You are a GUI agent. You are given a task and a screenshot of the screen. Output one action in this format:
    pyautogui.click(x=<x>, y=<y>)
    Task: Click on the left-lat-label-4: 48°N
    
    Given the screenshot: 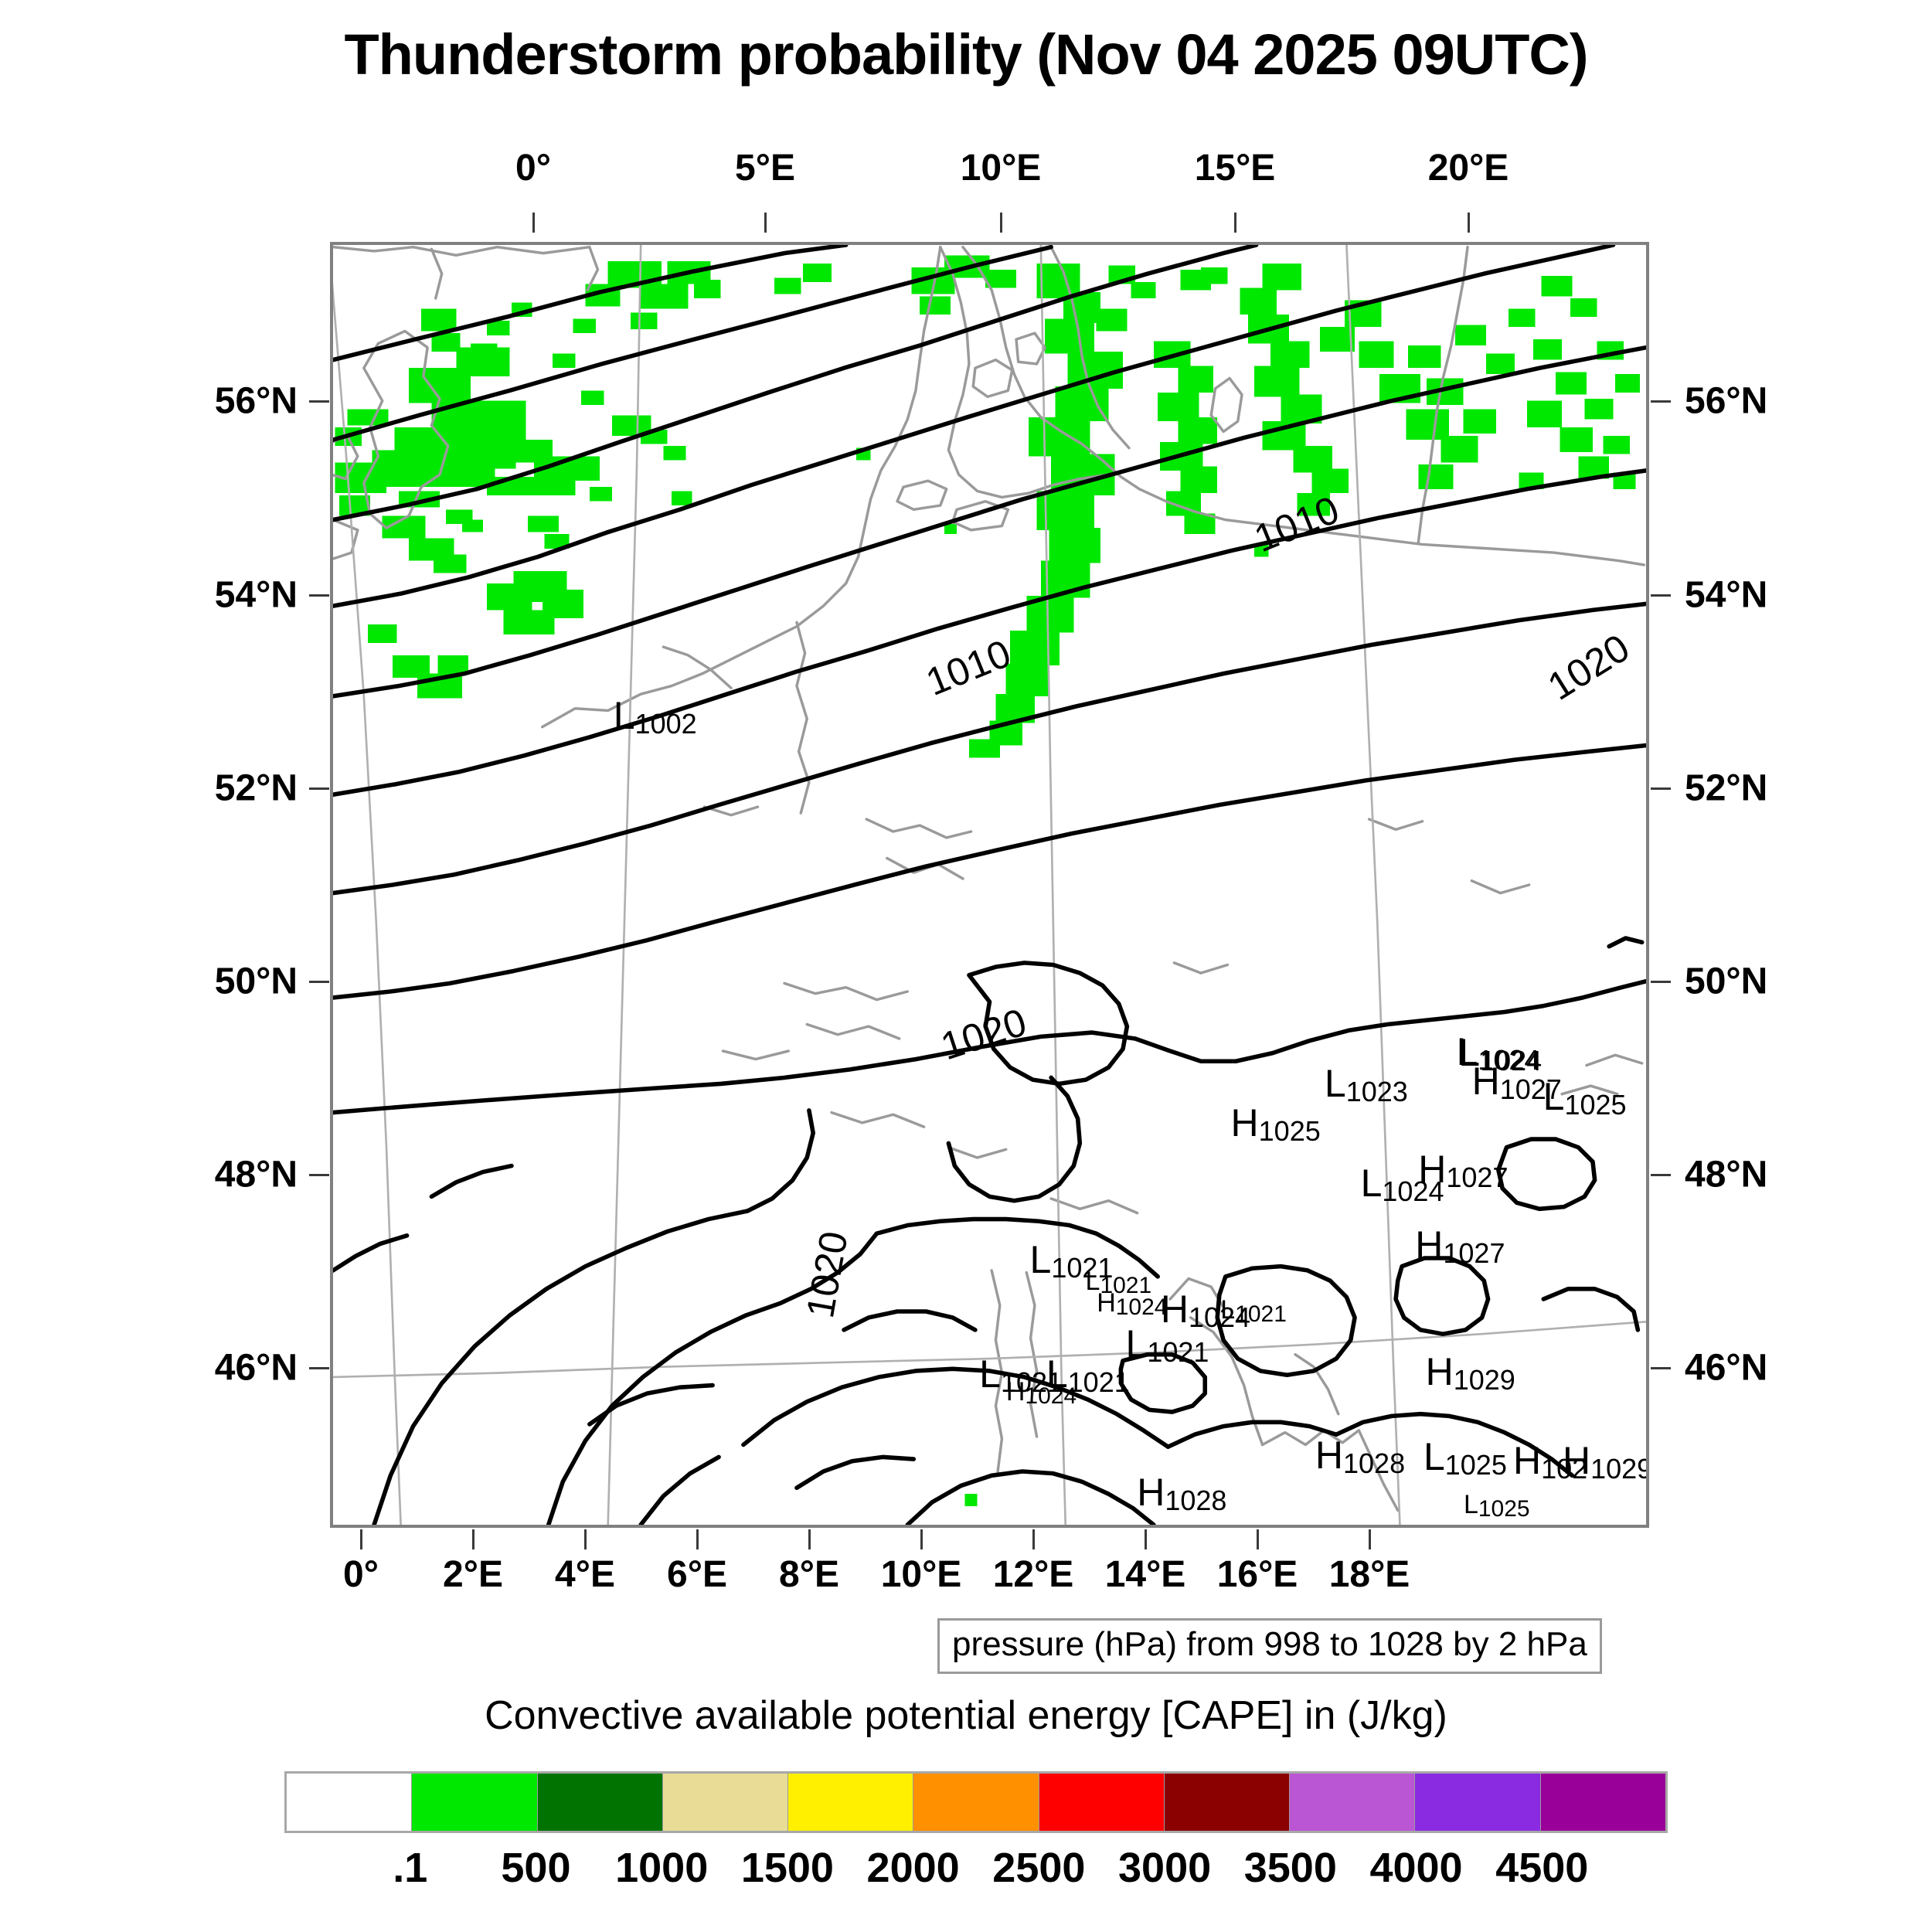 What is the action you would take?
    pyautogui.click(x=256, y=1175)
    